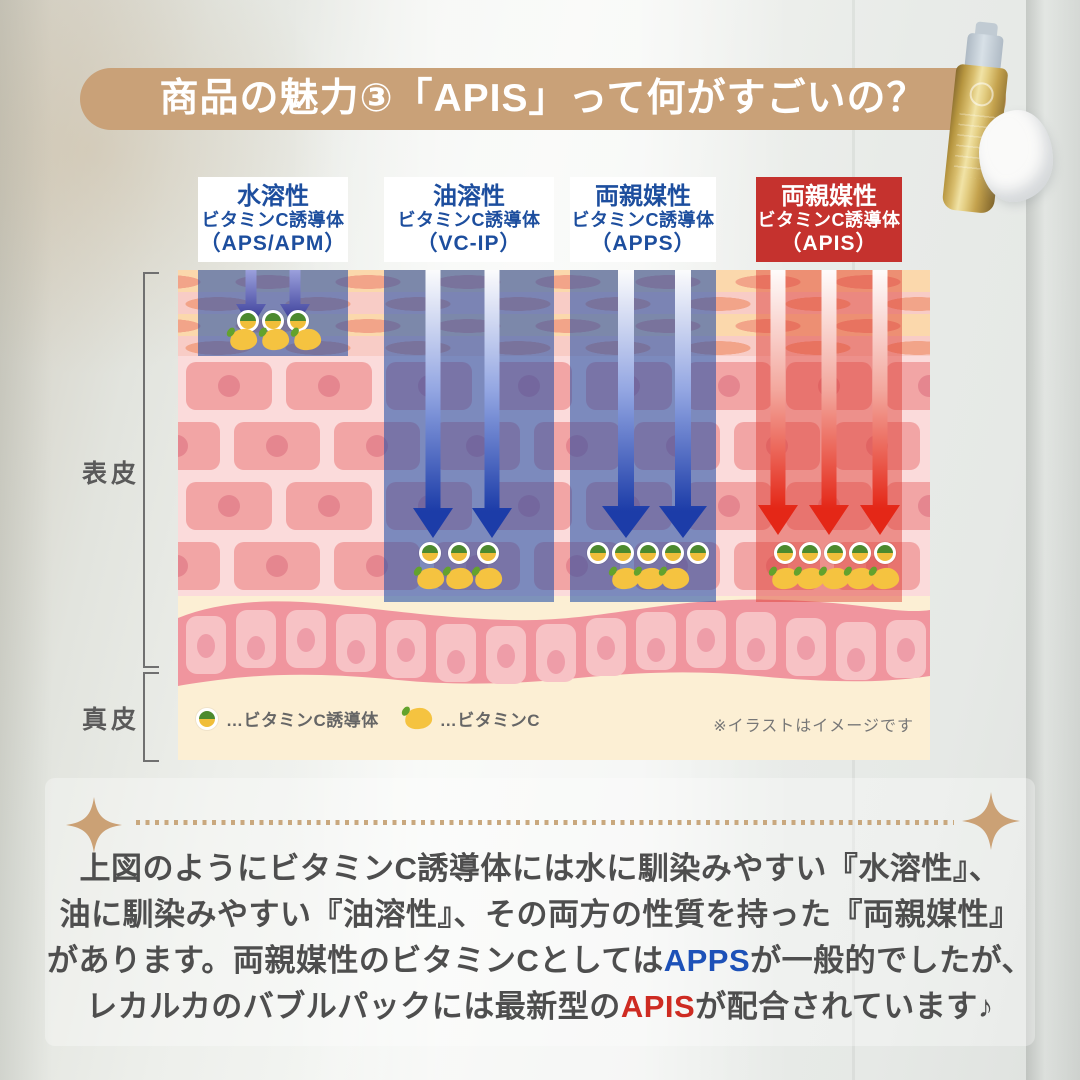 The image size is (1080, 1080). Describe the element at coordinates (540, 868) in the screenshot. I see `description-line-1: 上図のようにビタミンC誘導体には水に馴染みやすい『水溶性』、` at that location.